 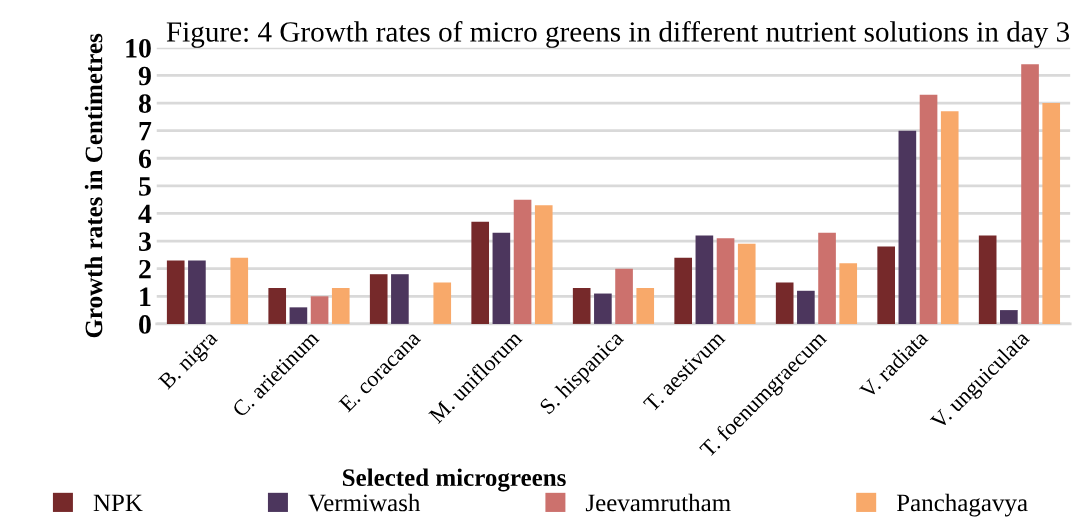 What do you see at coordinates (93, 185) in the screenshot?
I see `y-axis-title: Growth rates in Centimetres` at bounding box center [93, 185].